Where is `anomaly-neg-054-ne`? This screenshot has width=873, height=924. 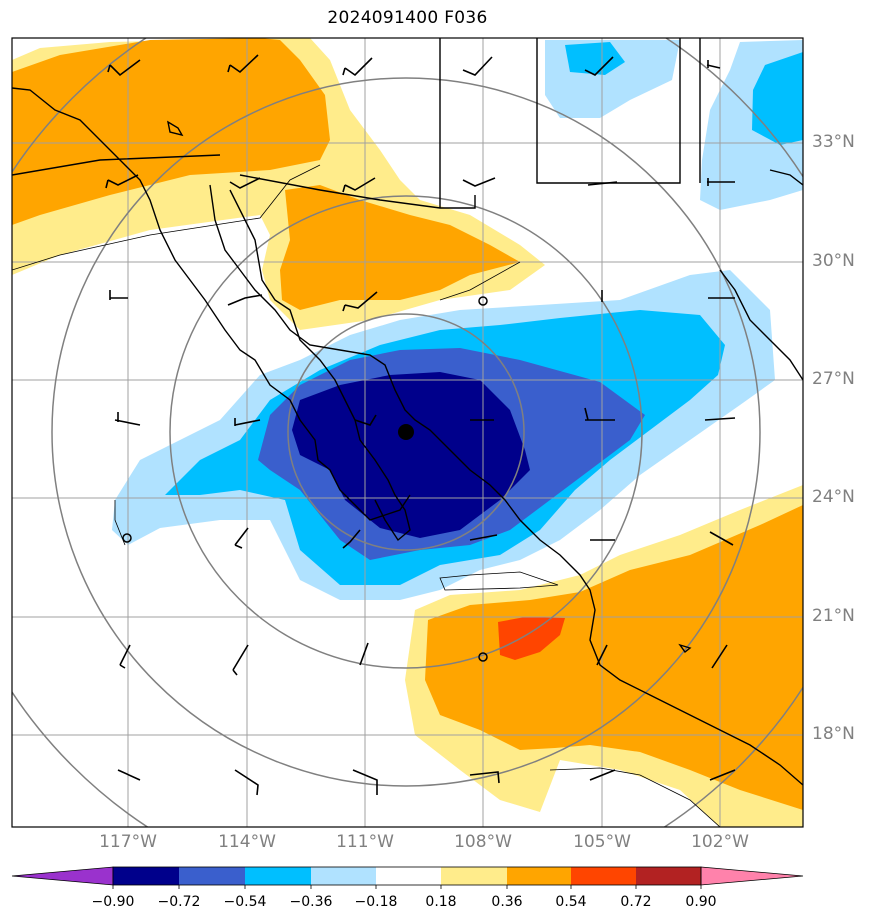 anomaly-neg-054-ne is located at coordinates (595, 58).